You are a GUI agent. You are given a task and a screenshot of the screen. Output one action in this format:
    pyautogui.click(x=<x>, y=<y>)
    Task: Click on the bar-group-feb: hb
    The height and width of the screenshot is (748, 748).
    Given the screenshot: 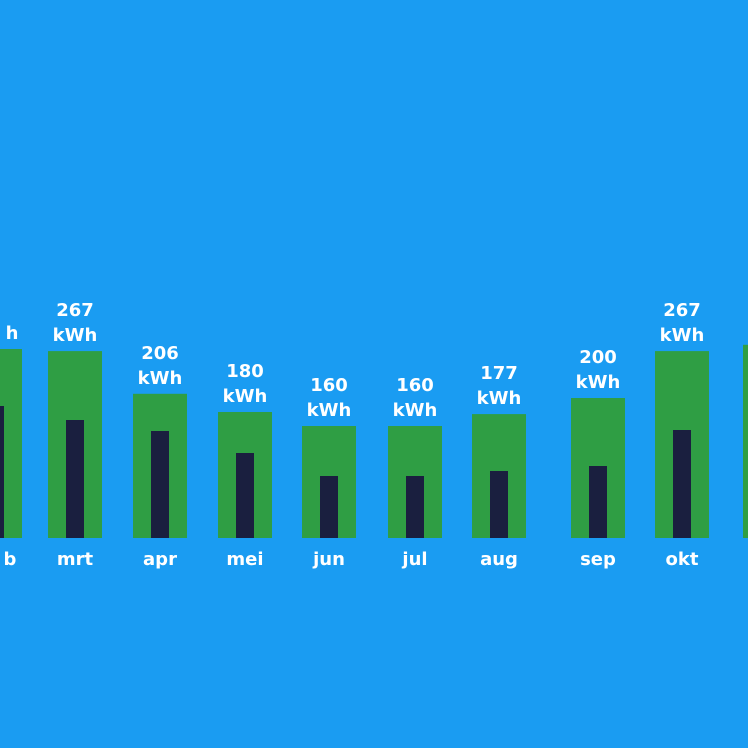 What is the action you would take?
    pyautogui.click(x=11, y=446)
    